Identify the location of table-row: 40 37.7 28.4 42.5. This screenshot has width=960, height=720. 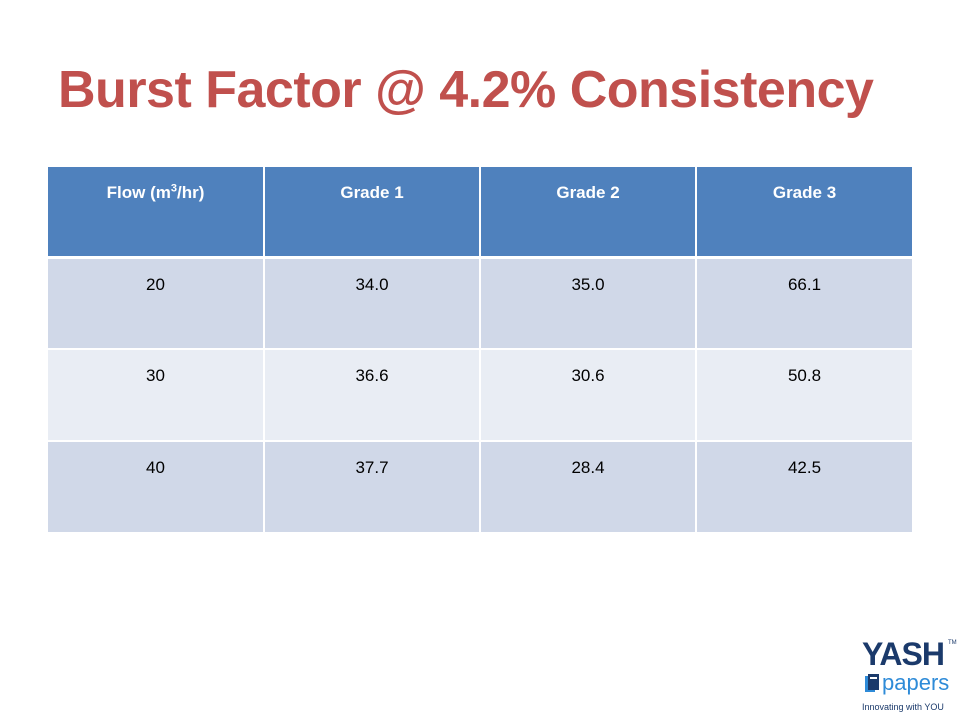
(480, 487).